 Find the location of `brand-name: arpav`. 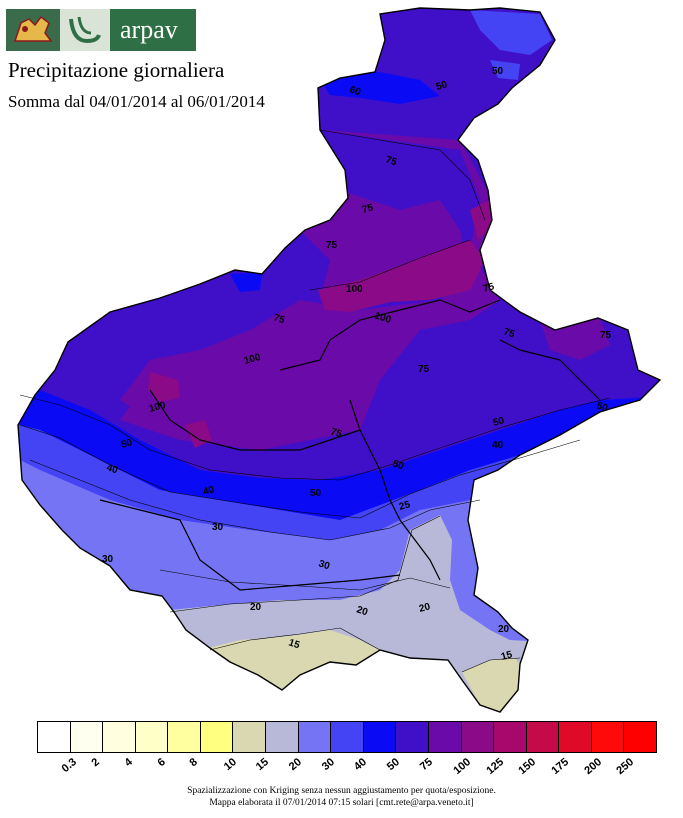

brand-name: arpav is located at coordinates (153, 30).